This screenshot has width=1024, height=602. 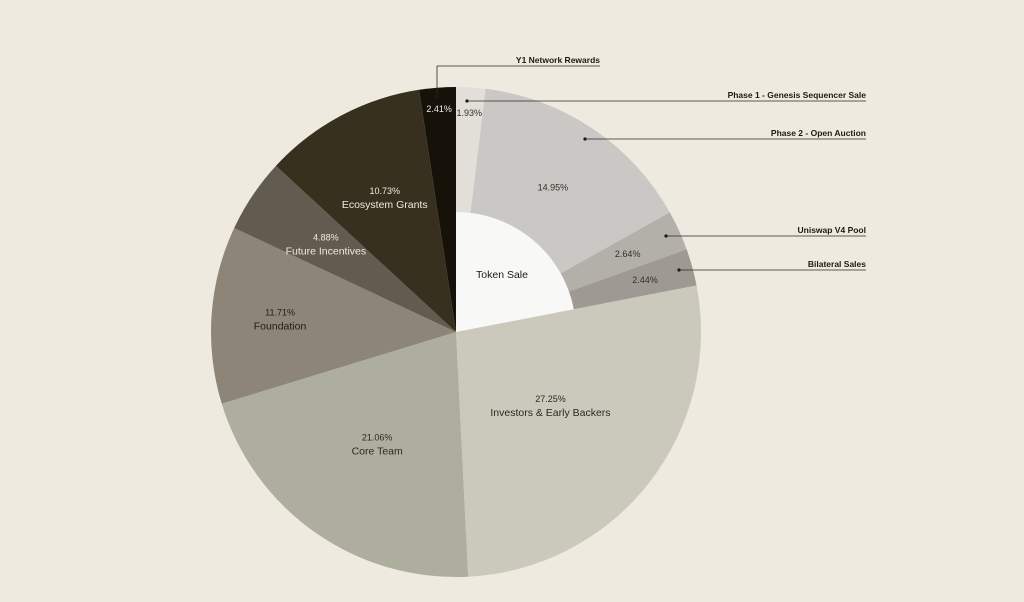 What do you see at coordinates (345, 455) in the screenshot?
I see `pie-slice-core-team` at bounding box center [345, 455].